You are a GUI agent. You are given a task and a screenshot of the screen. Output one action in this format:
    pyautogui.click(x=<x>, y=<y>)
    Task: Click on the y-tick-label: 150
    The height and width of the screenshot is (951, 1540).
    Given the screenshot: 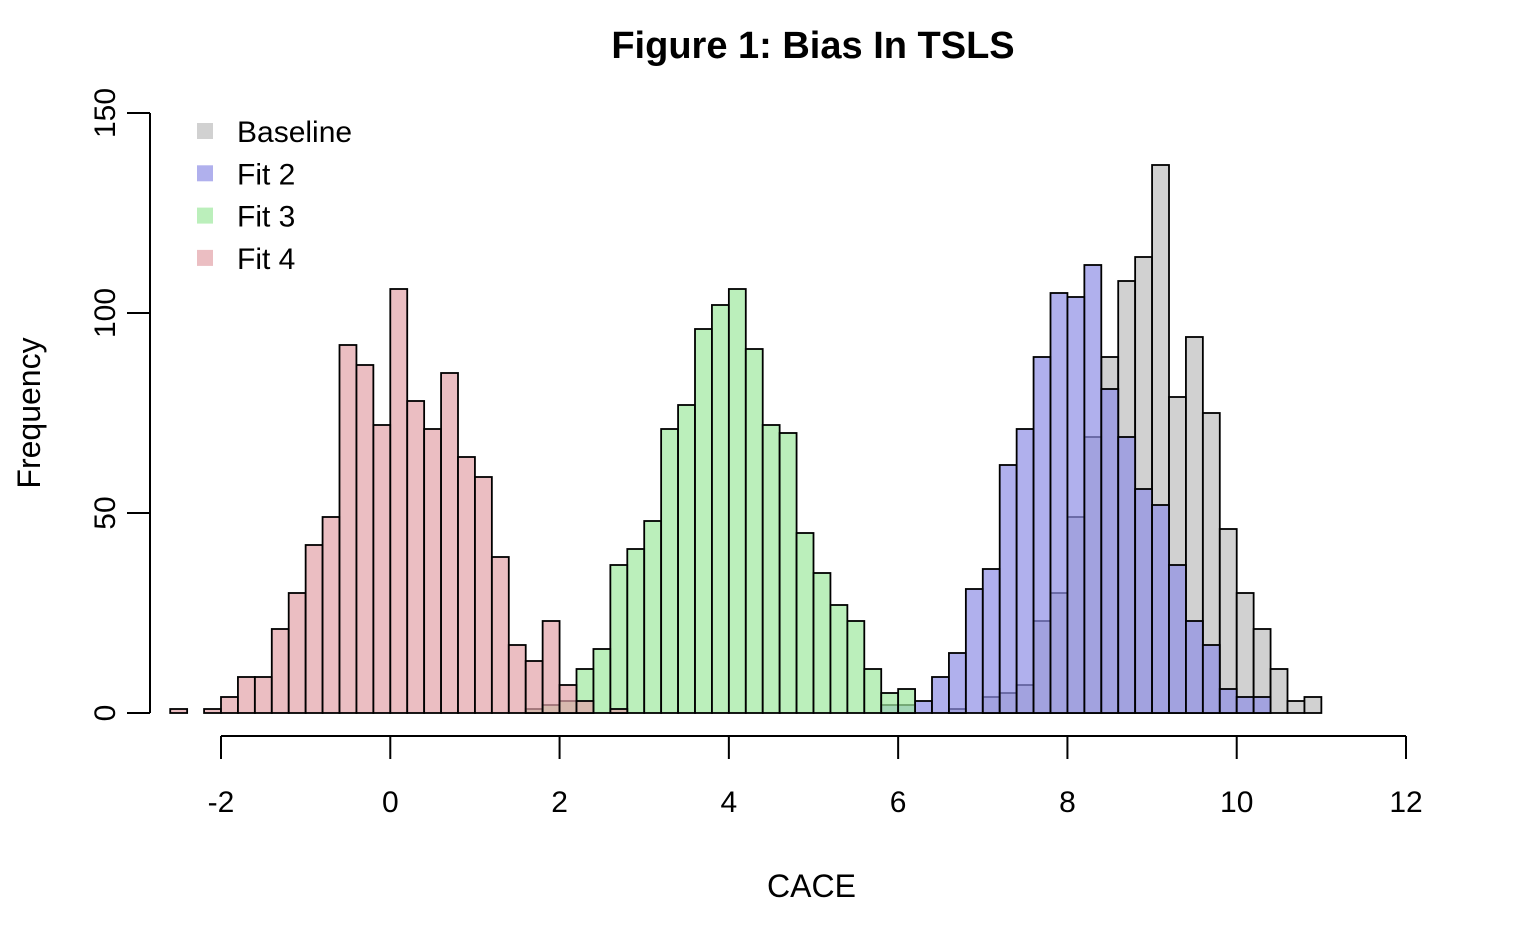 What is the action you would take?
    pyautogui.click(x=105, y=113)
    